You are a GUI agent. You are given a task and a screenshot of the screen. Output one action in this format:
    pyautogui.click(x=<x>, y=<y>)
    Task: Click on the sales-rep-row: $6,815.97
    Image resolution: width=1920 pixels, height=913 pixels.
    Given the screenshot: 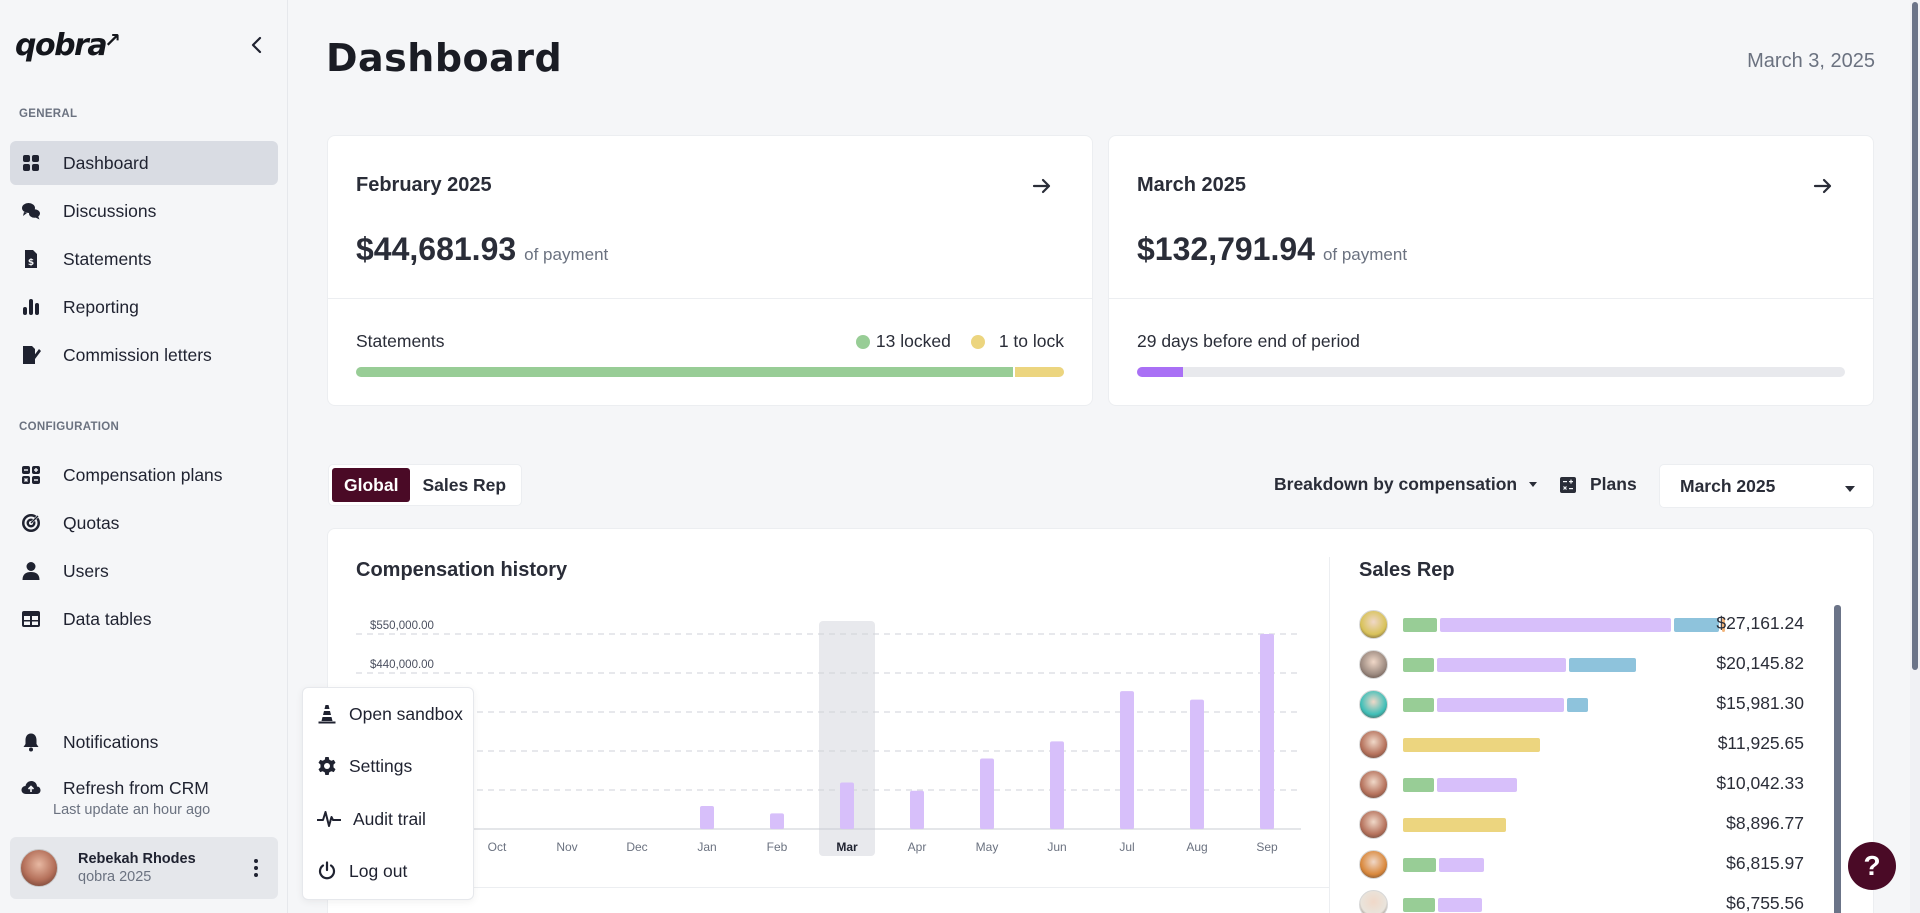 What is the action you would take?
    pyautogui.click(x=1581, y=864)
    